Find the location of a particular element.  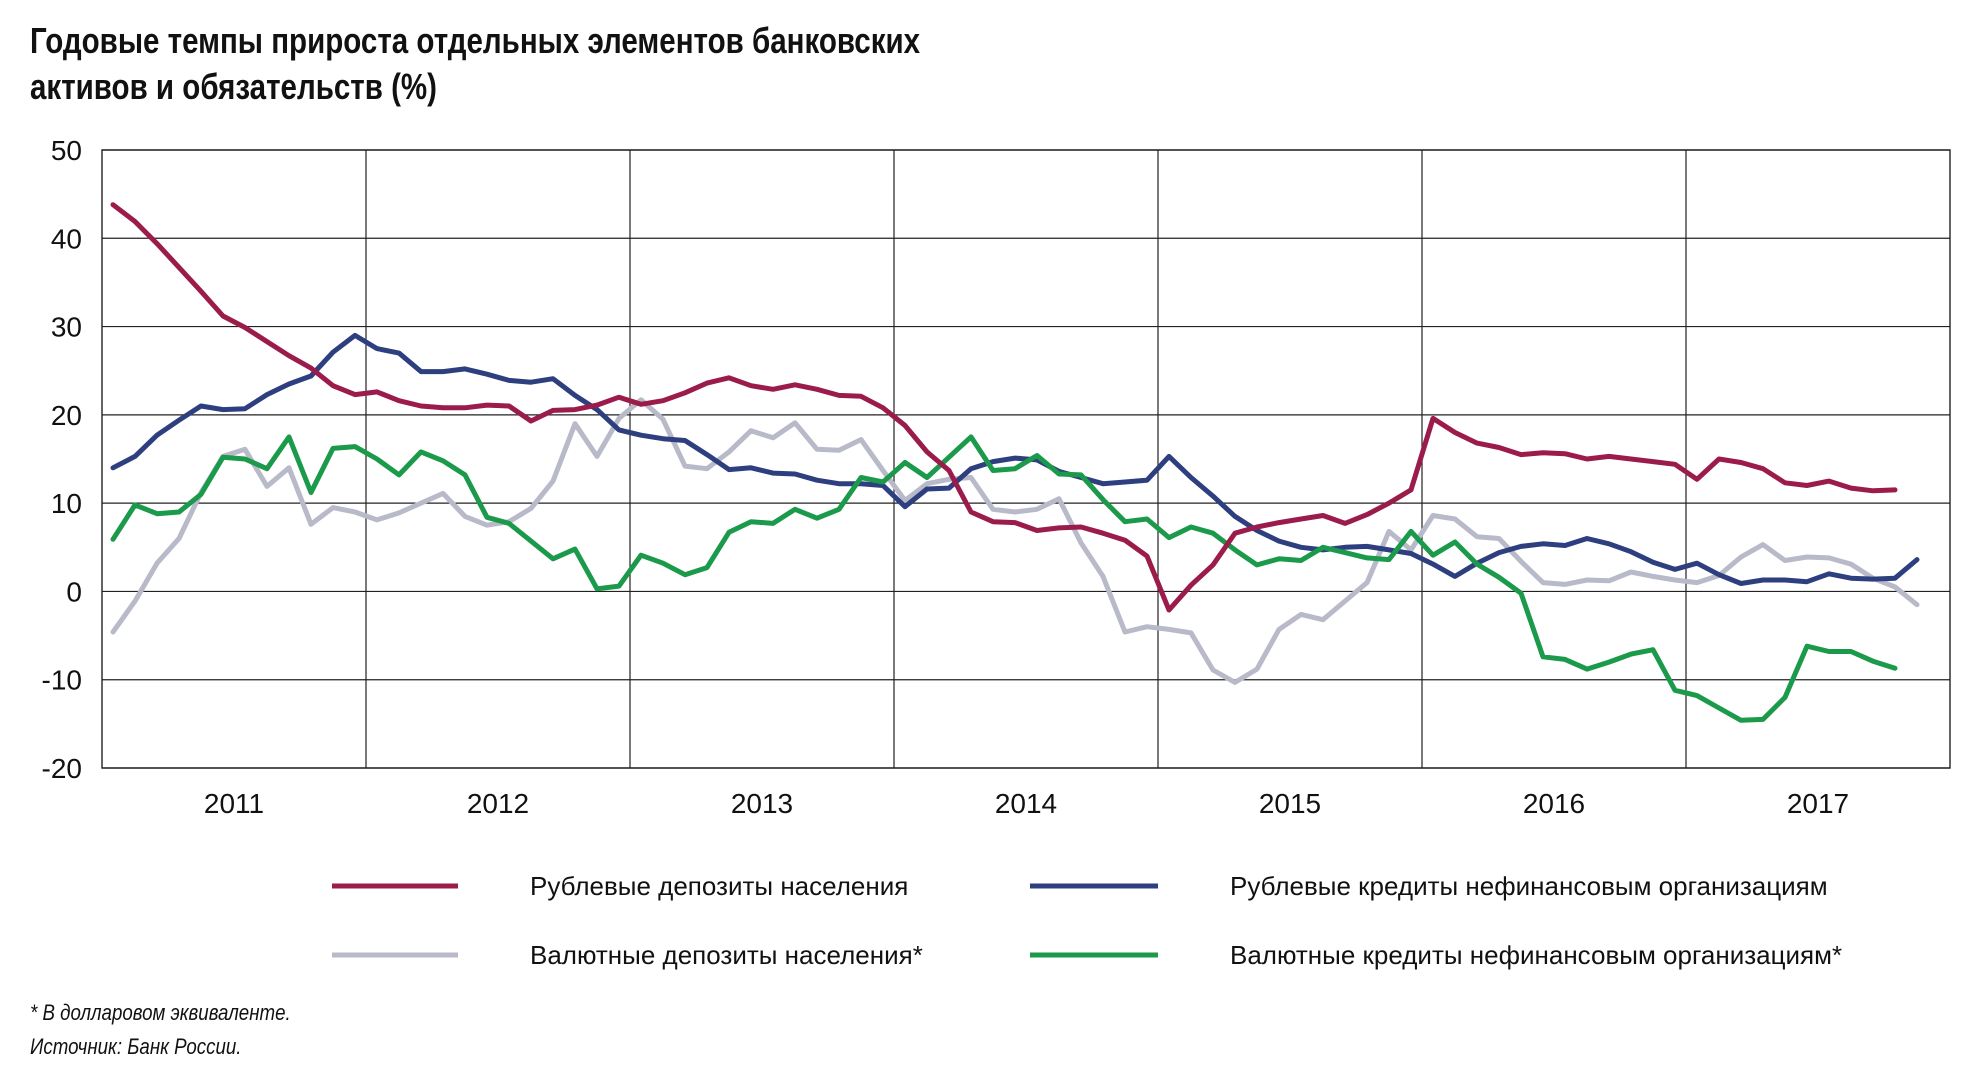

x-tick-label: 2014 is located at coordinates (1026, 803).